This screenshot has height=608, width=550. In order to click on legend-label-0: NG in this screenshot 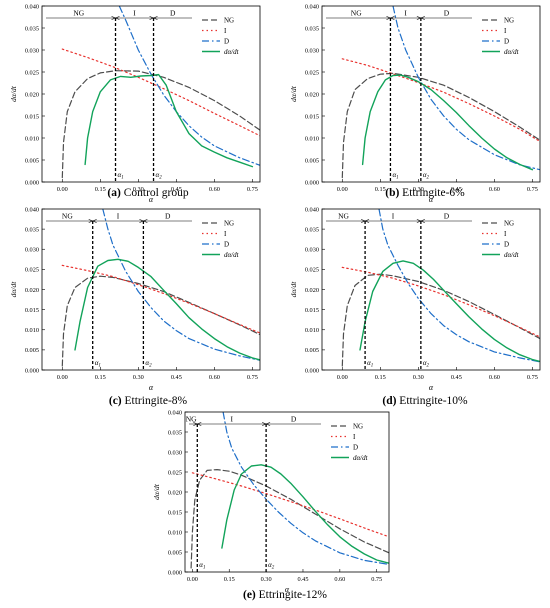, I will do `click(229, 224)`.